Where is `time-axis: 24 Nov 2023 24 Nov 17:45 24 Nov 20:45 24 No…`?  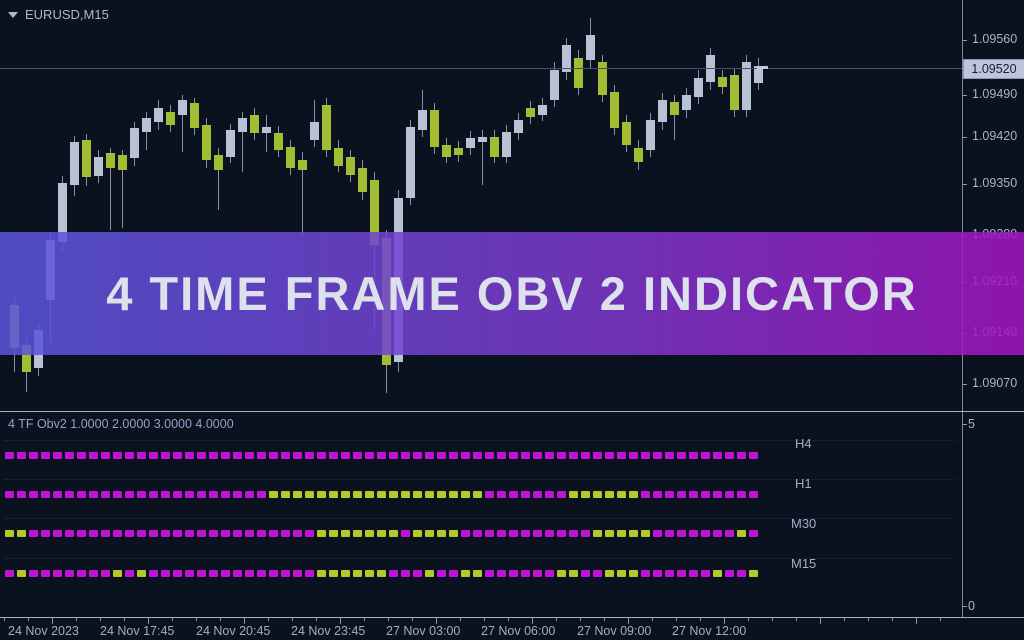 time-axis: 24 Nov 2023 24 Nov 17:45 24 Nov 20:45 24 No… is located at coordinates (512, 629).